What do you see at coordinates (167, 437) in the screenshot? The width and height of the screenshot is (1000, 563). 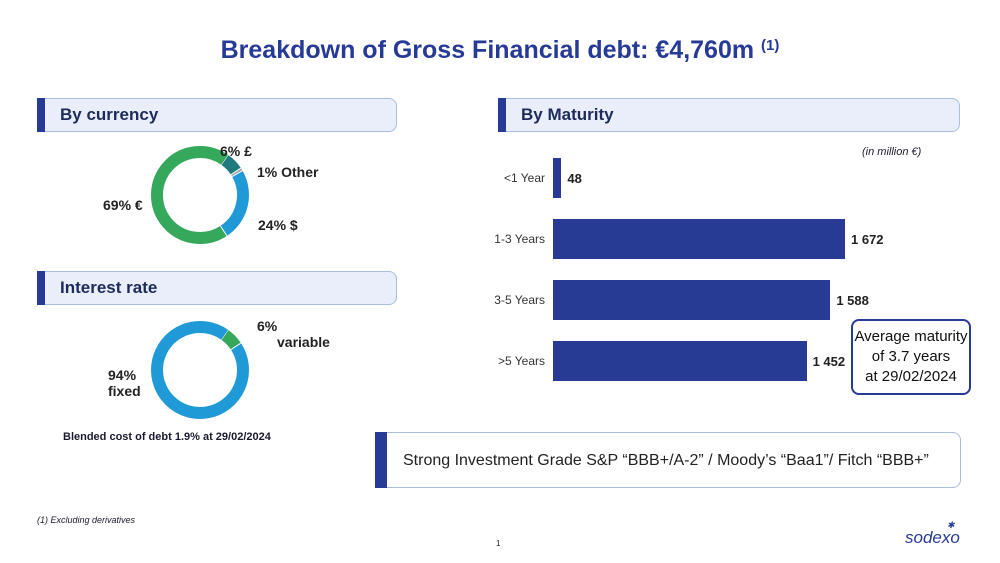 I see `blended-cost: Blended cost of debt 1.9% at 29/02/2024` at bounding box center [167, 437].